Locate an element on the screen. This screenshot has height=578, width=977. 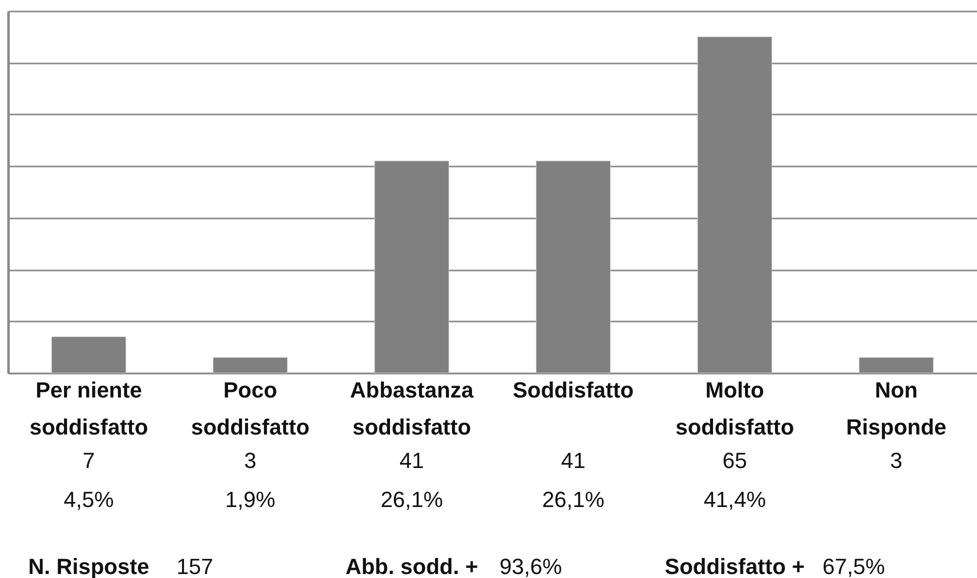
text: Soddisfatto + is located at coordinates (734, 566).